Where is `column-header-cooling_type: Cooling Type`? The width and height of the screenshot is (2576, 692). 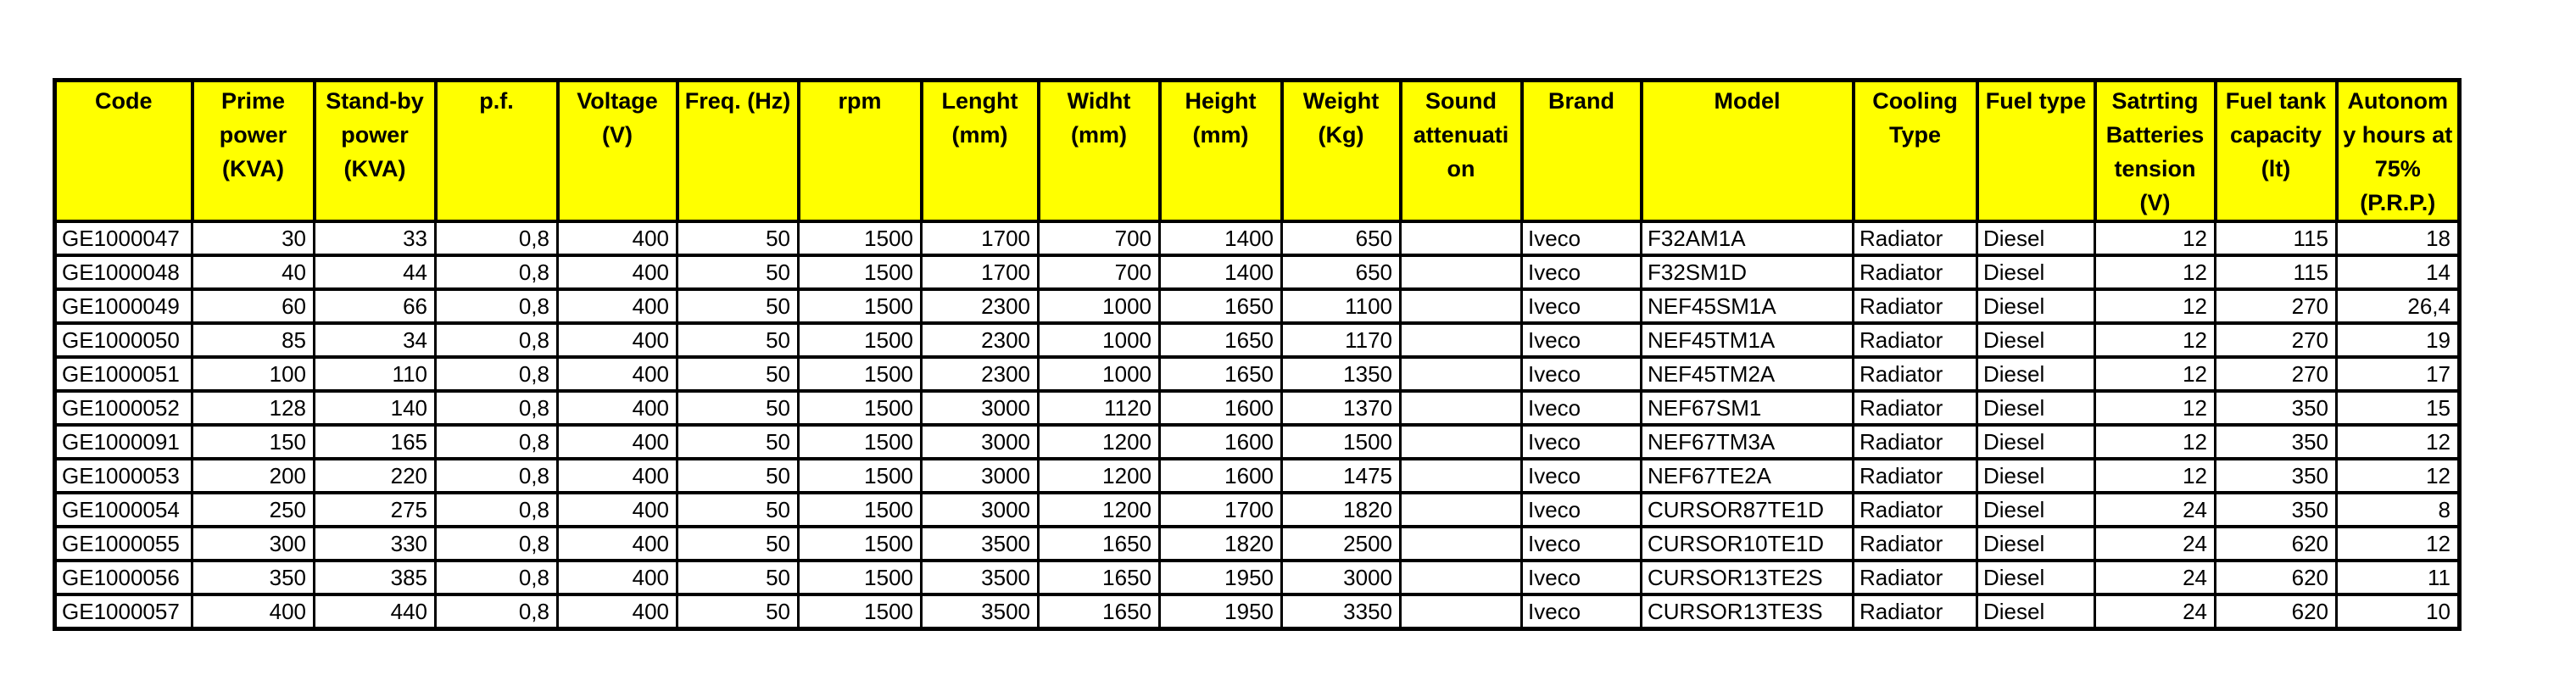
column-header-cooling_type: Cooling Type is located at coordinates (1915, 150).